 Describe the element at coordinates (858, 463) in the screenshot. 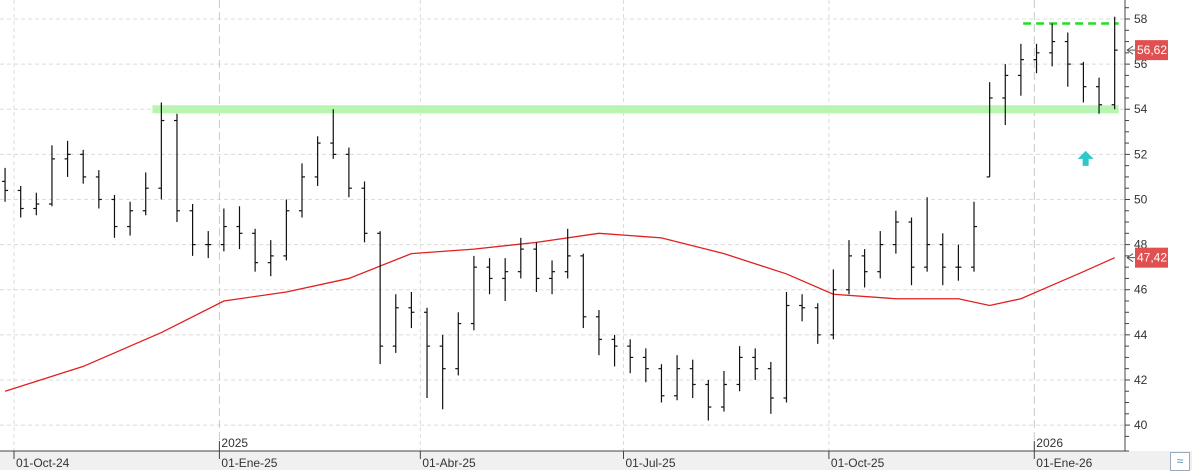

I see `x-tick-label: 01-Oct-25` at that location.